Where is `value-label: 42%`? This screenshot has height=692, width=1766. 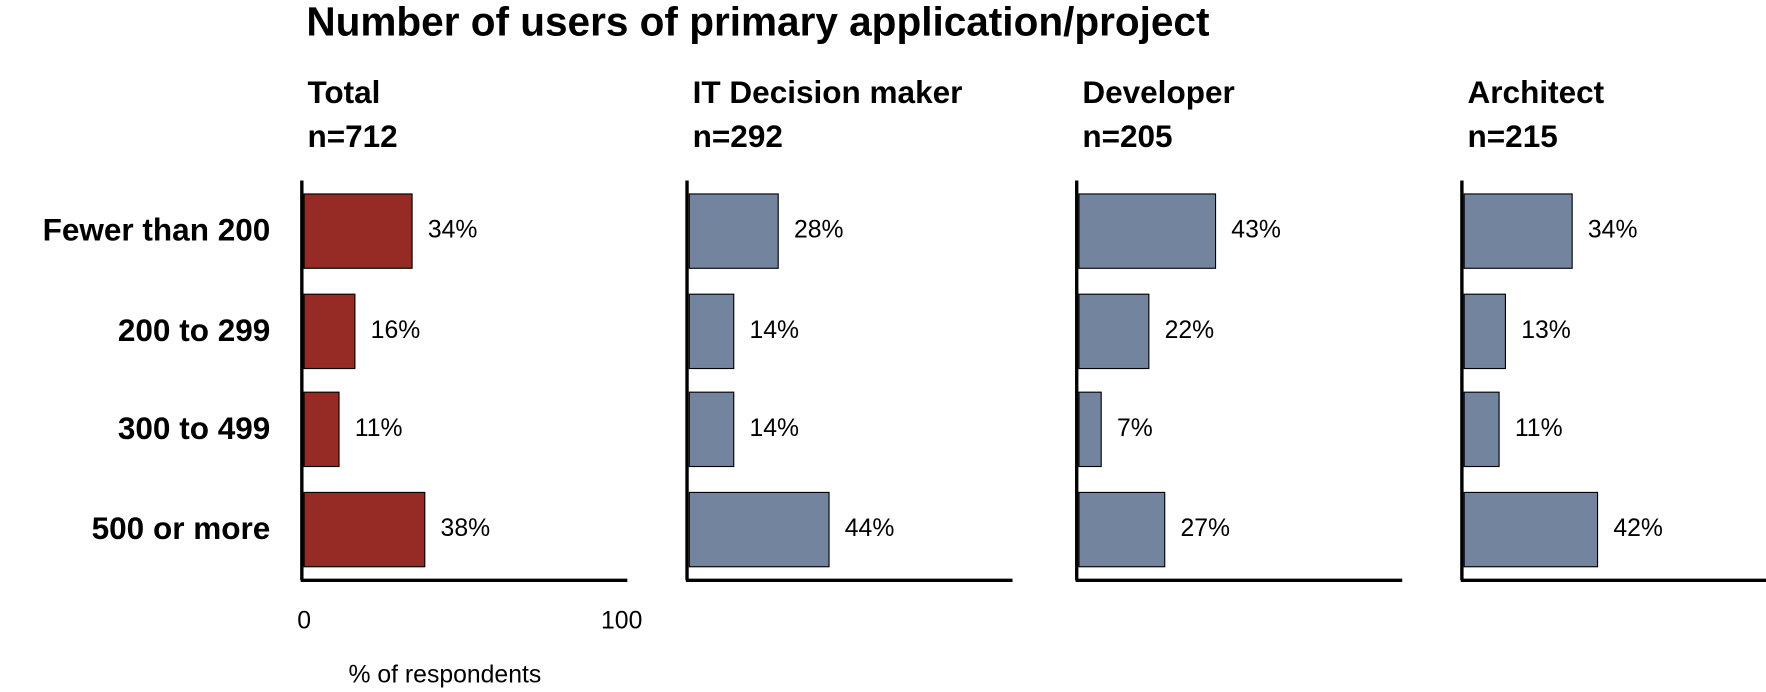 value-label: 42% is located at coordinates (1638, 528).